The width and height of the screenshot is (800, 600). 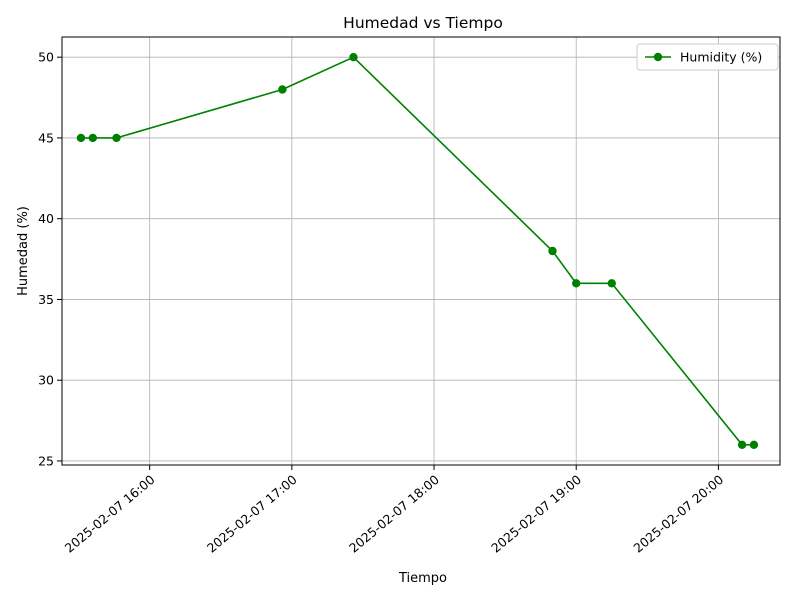 What do you see at coordinates (46, 137) in the screenshot?
I see `y-tick-label: 45` at bounding box center [46, 137].